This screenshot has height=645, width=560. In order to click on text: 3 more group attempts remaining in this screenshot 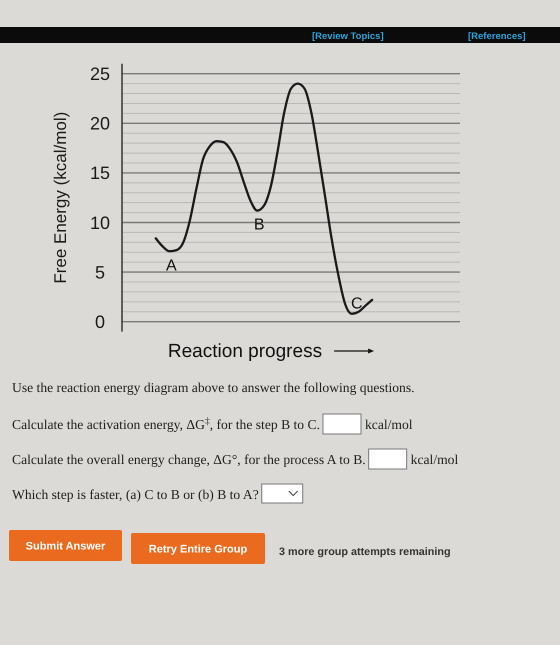, I will do `click(365, 552)`.